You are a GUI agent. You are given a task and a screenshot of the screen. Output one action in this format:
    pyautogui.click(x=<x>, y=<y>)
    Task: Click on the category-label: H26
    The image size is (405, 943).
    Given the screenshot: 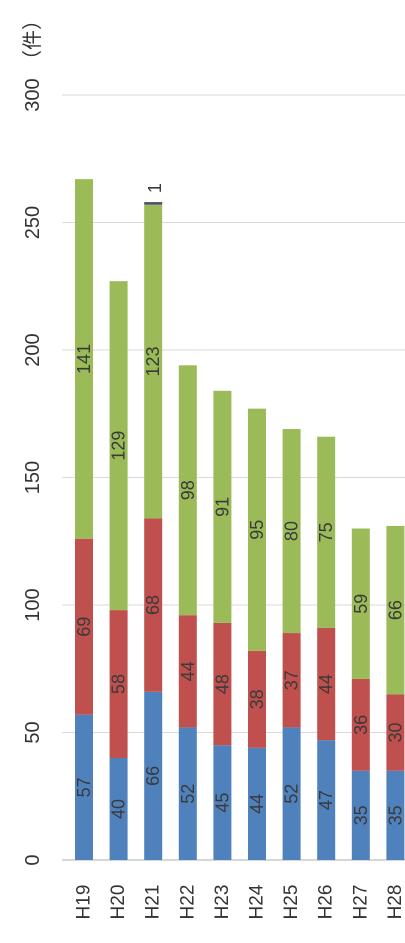 What is the action you would take?
    pyautogui.click(x=326, y=902)
    